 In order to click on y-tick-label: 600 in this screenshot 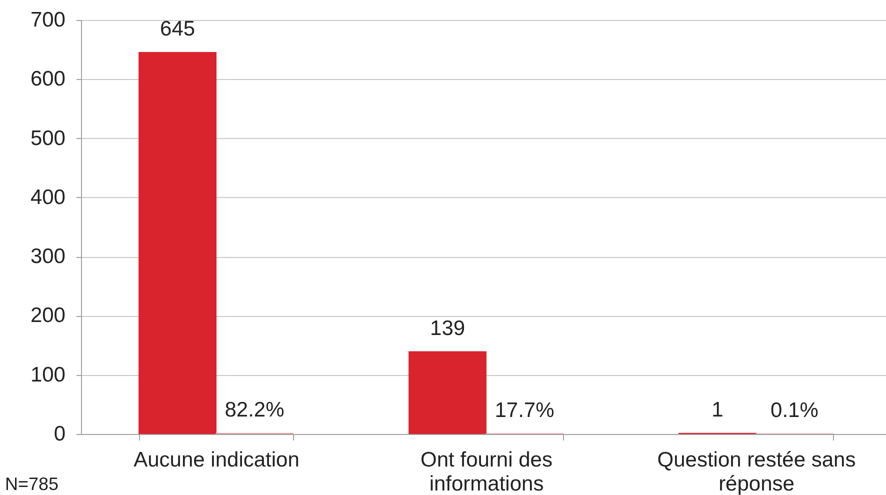, I will do `click(48, 79)`.